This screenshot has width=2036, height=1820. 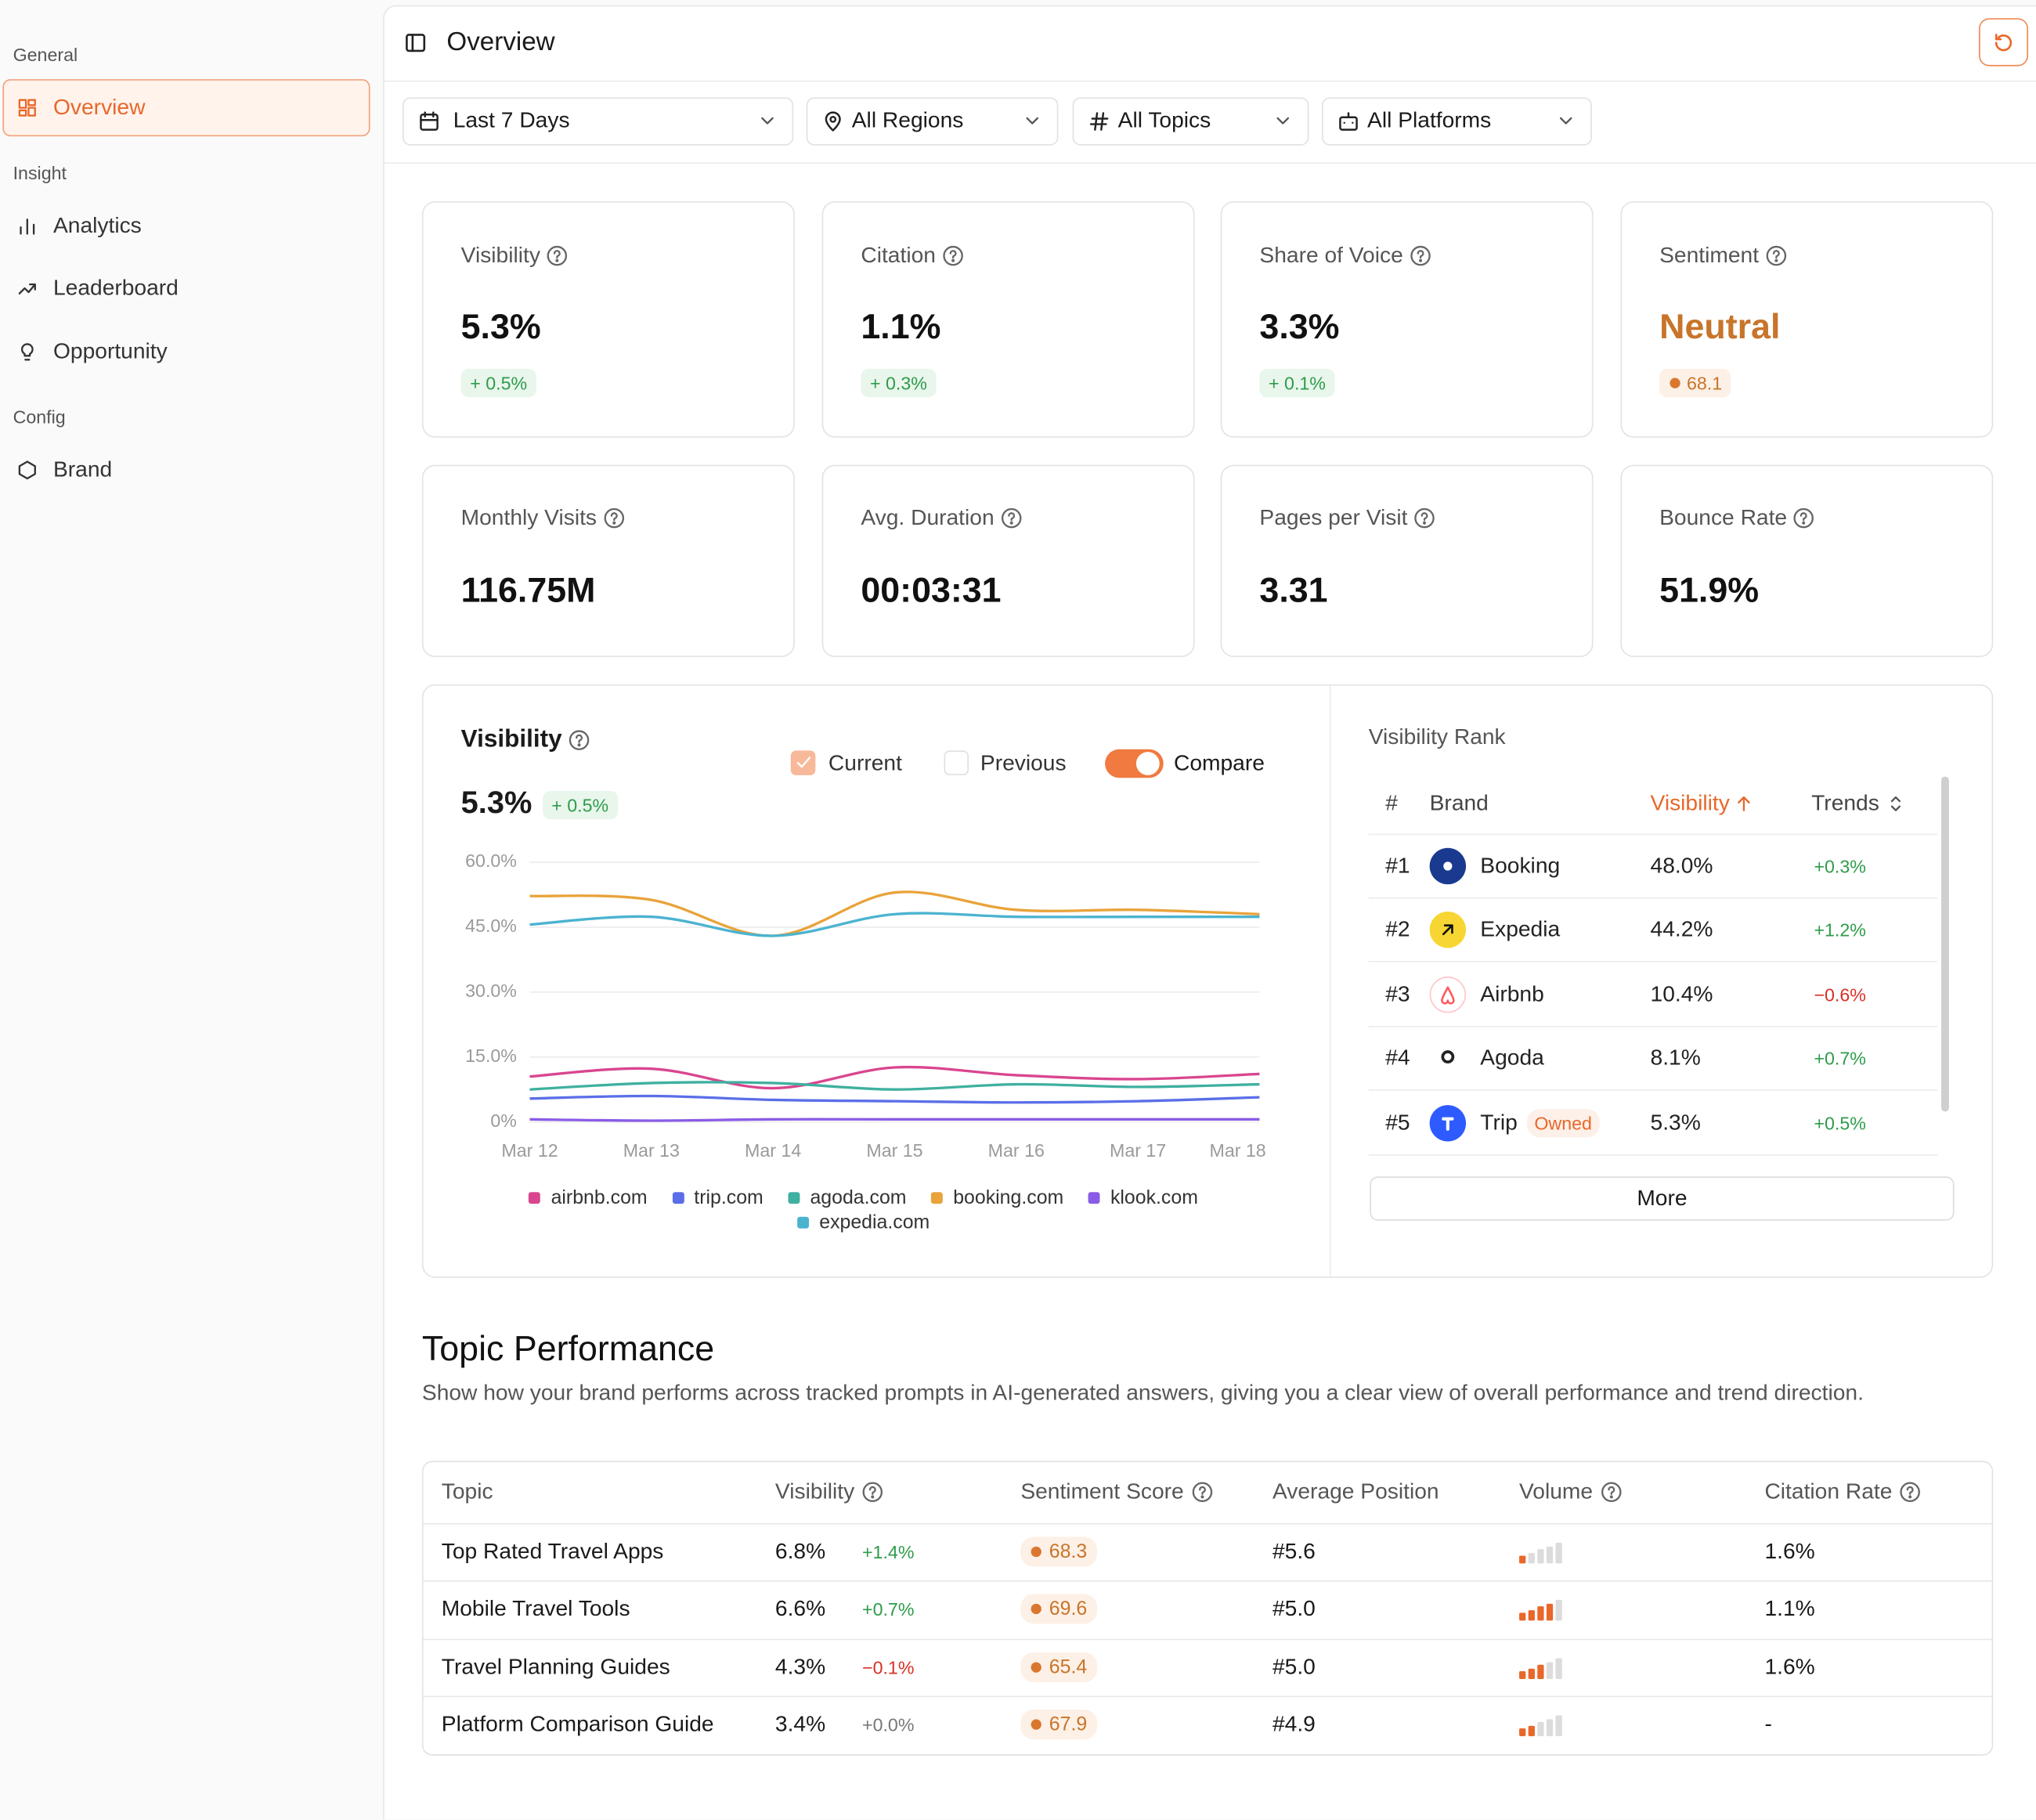 What do you see at coordinates (110, 351) in the screenshot?
I see `nav-item: Opportunity` at bounding box center [110, 351].